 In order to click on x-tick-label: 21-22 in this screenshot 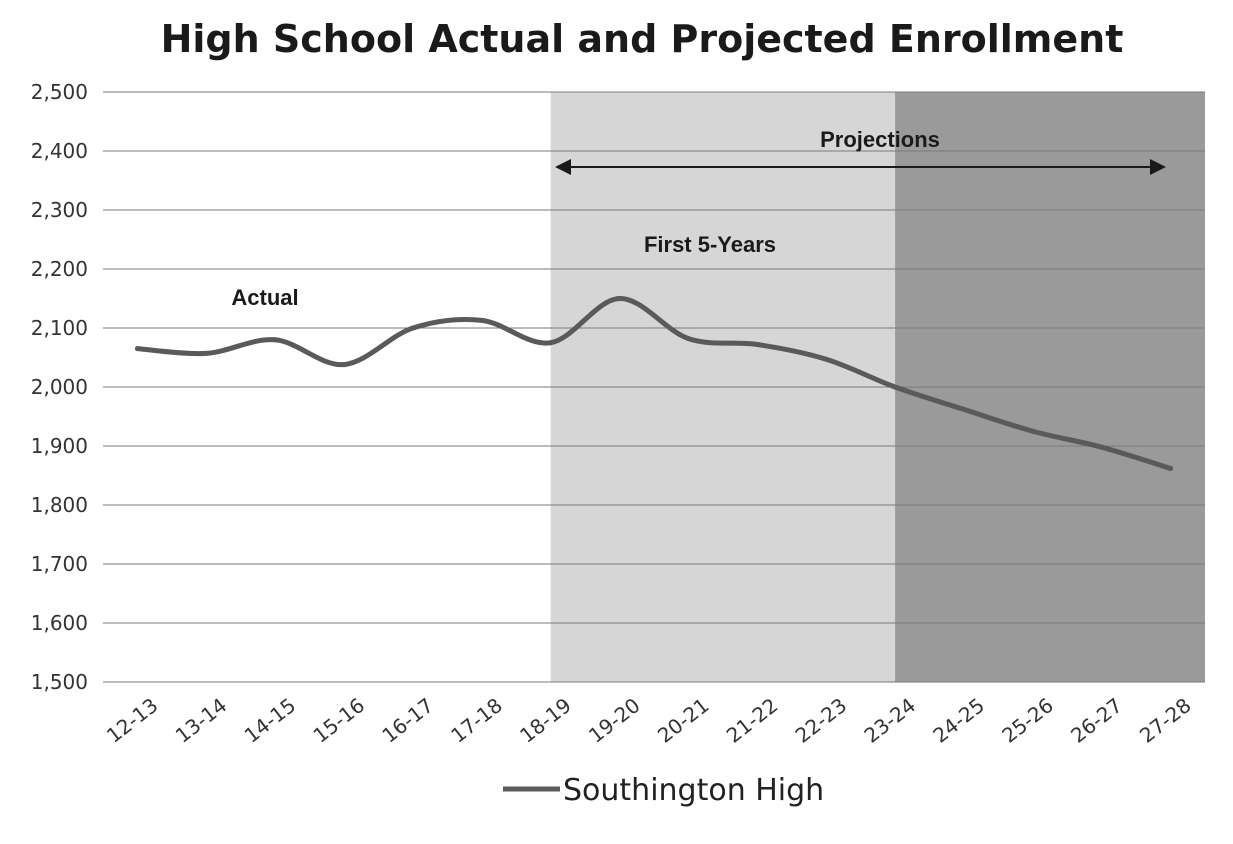, I will do `click(752, 720)`.